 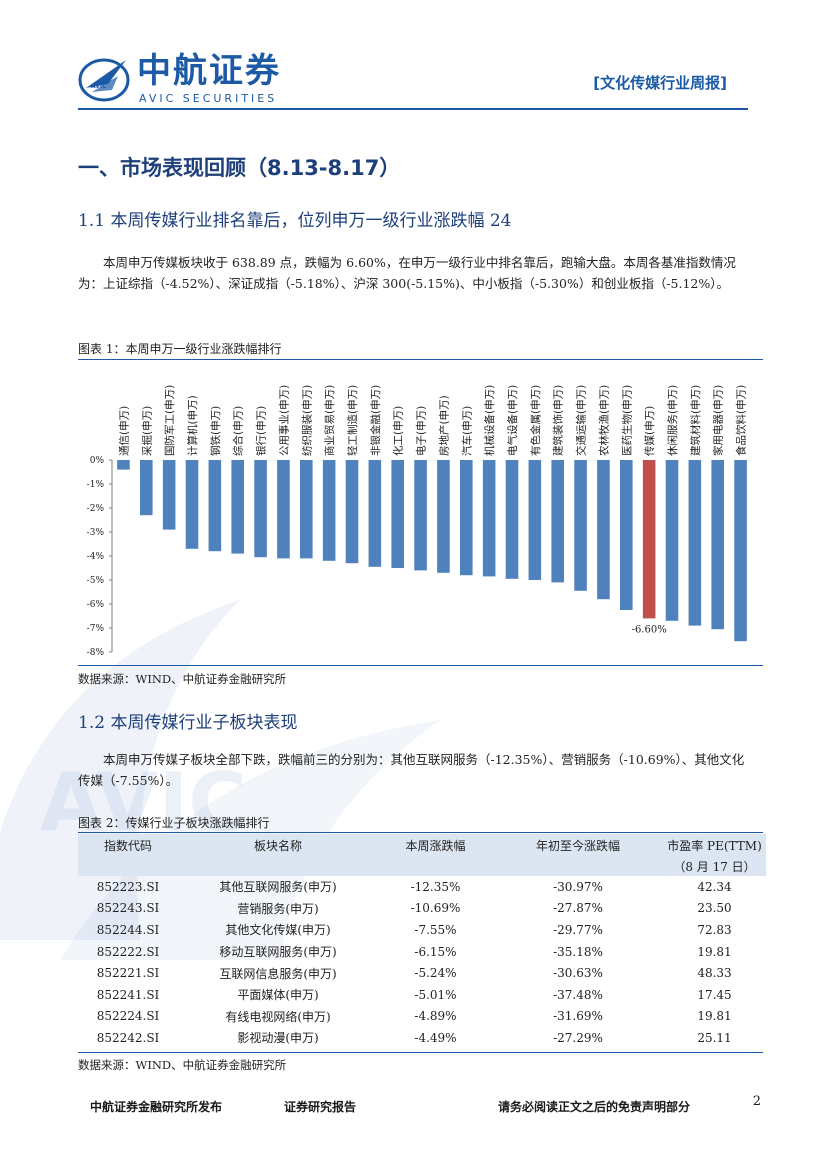 What do you see at coordinates (578, 929) in the screenshot?
I see `cell-ytd: -29.77%` at bounding box center [578, 929].